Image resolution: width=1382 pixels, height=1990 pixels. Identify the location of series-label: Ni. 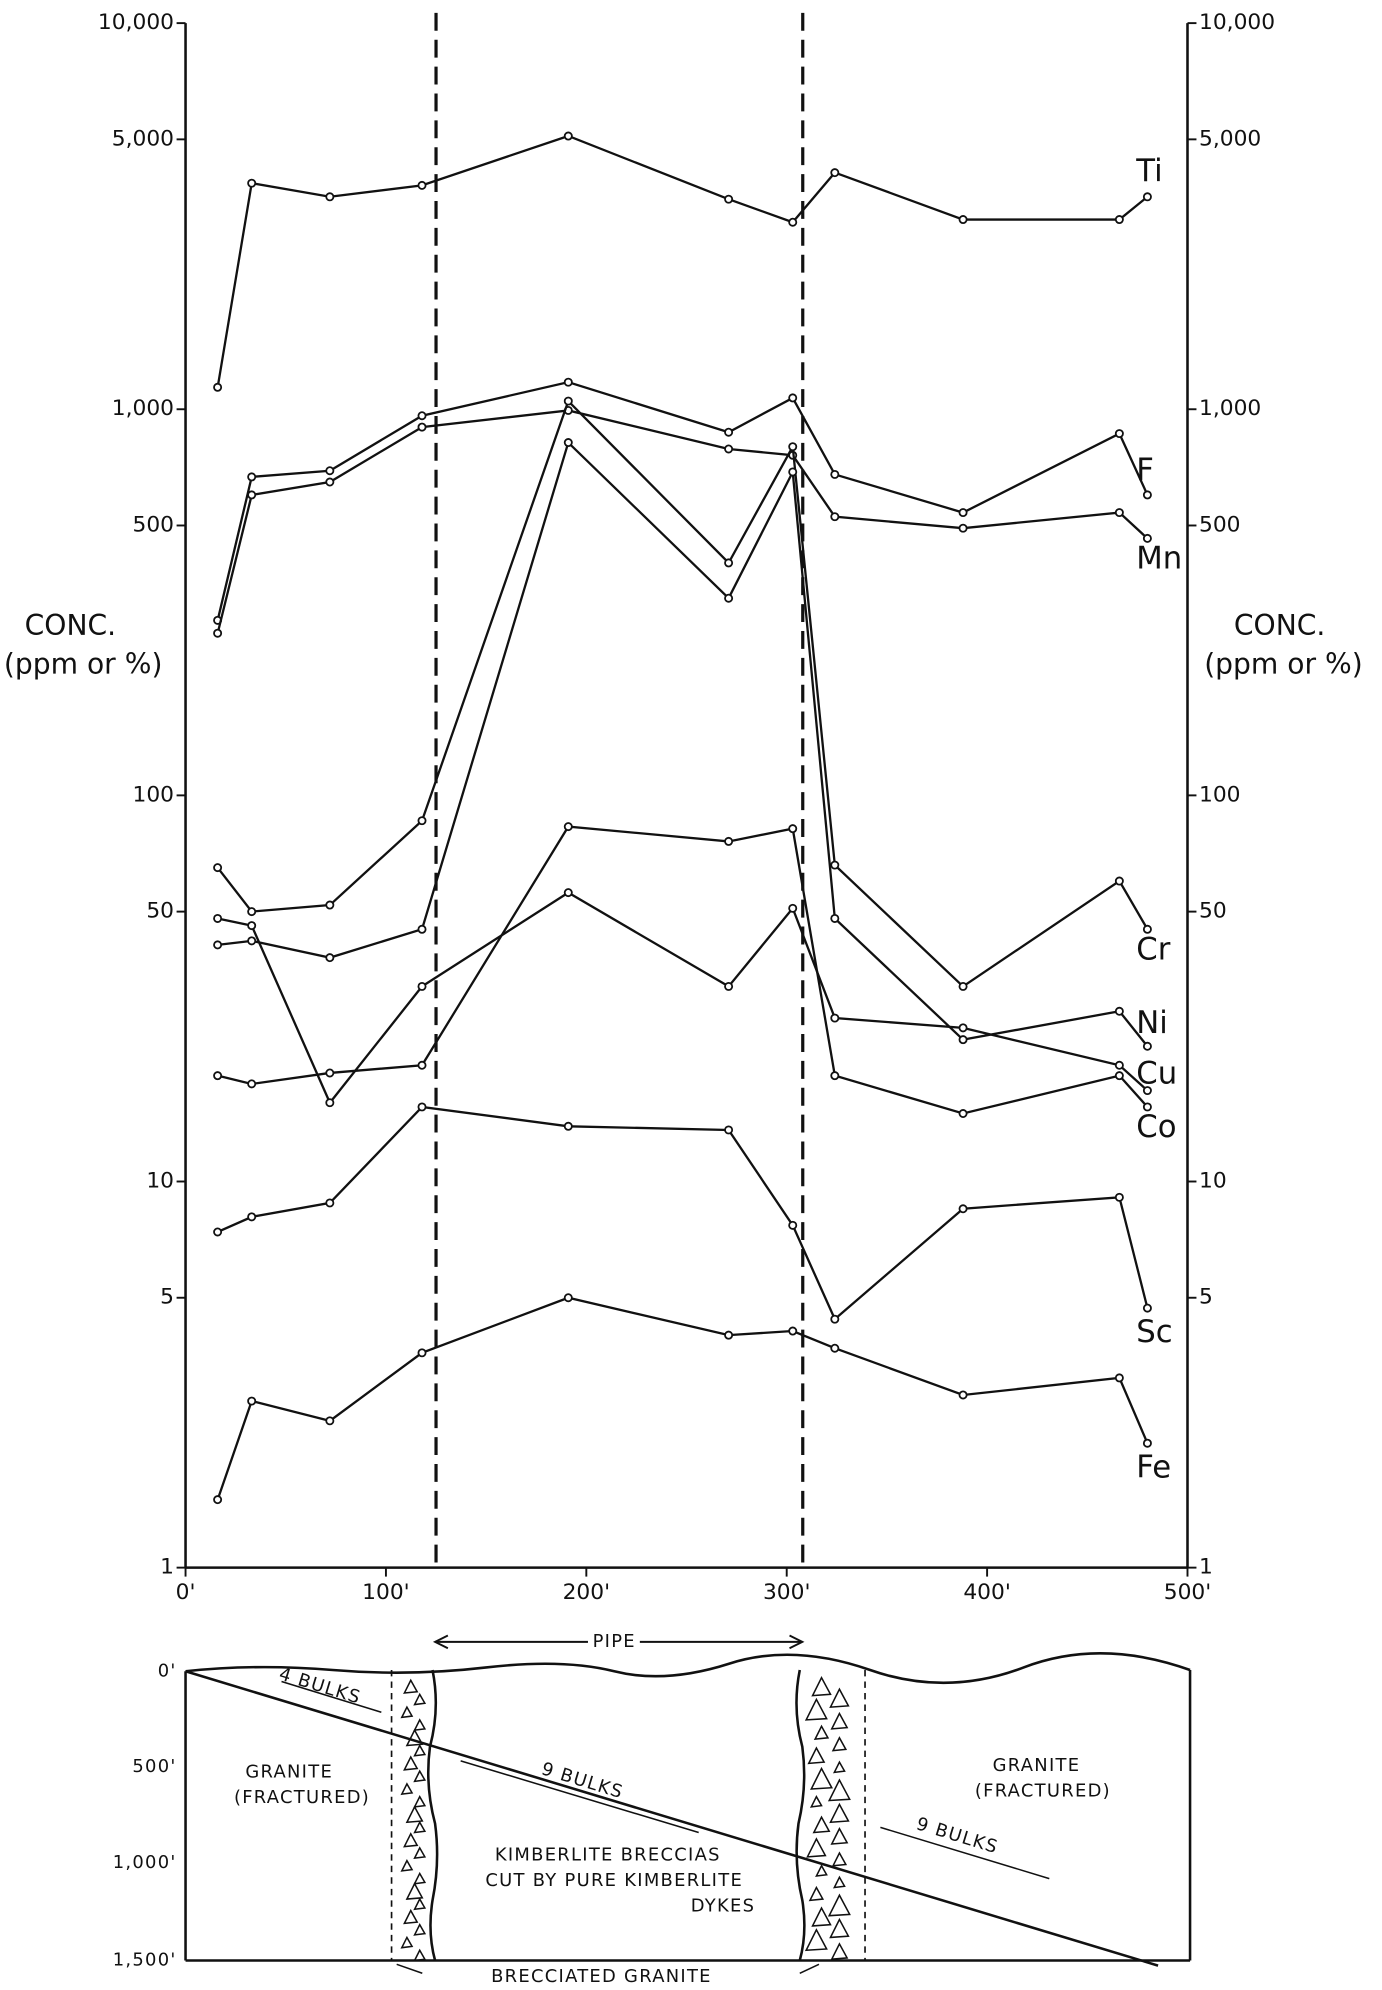
(1152, 1023).